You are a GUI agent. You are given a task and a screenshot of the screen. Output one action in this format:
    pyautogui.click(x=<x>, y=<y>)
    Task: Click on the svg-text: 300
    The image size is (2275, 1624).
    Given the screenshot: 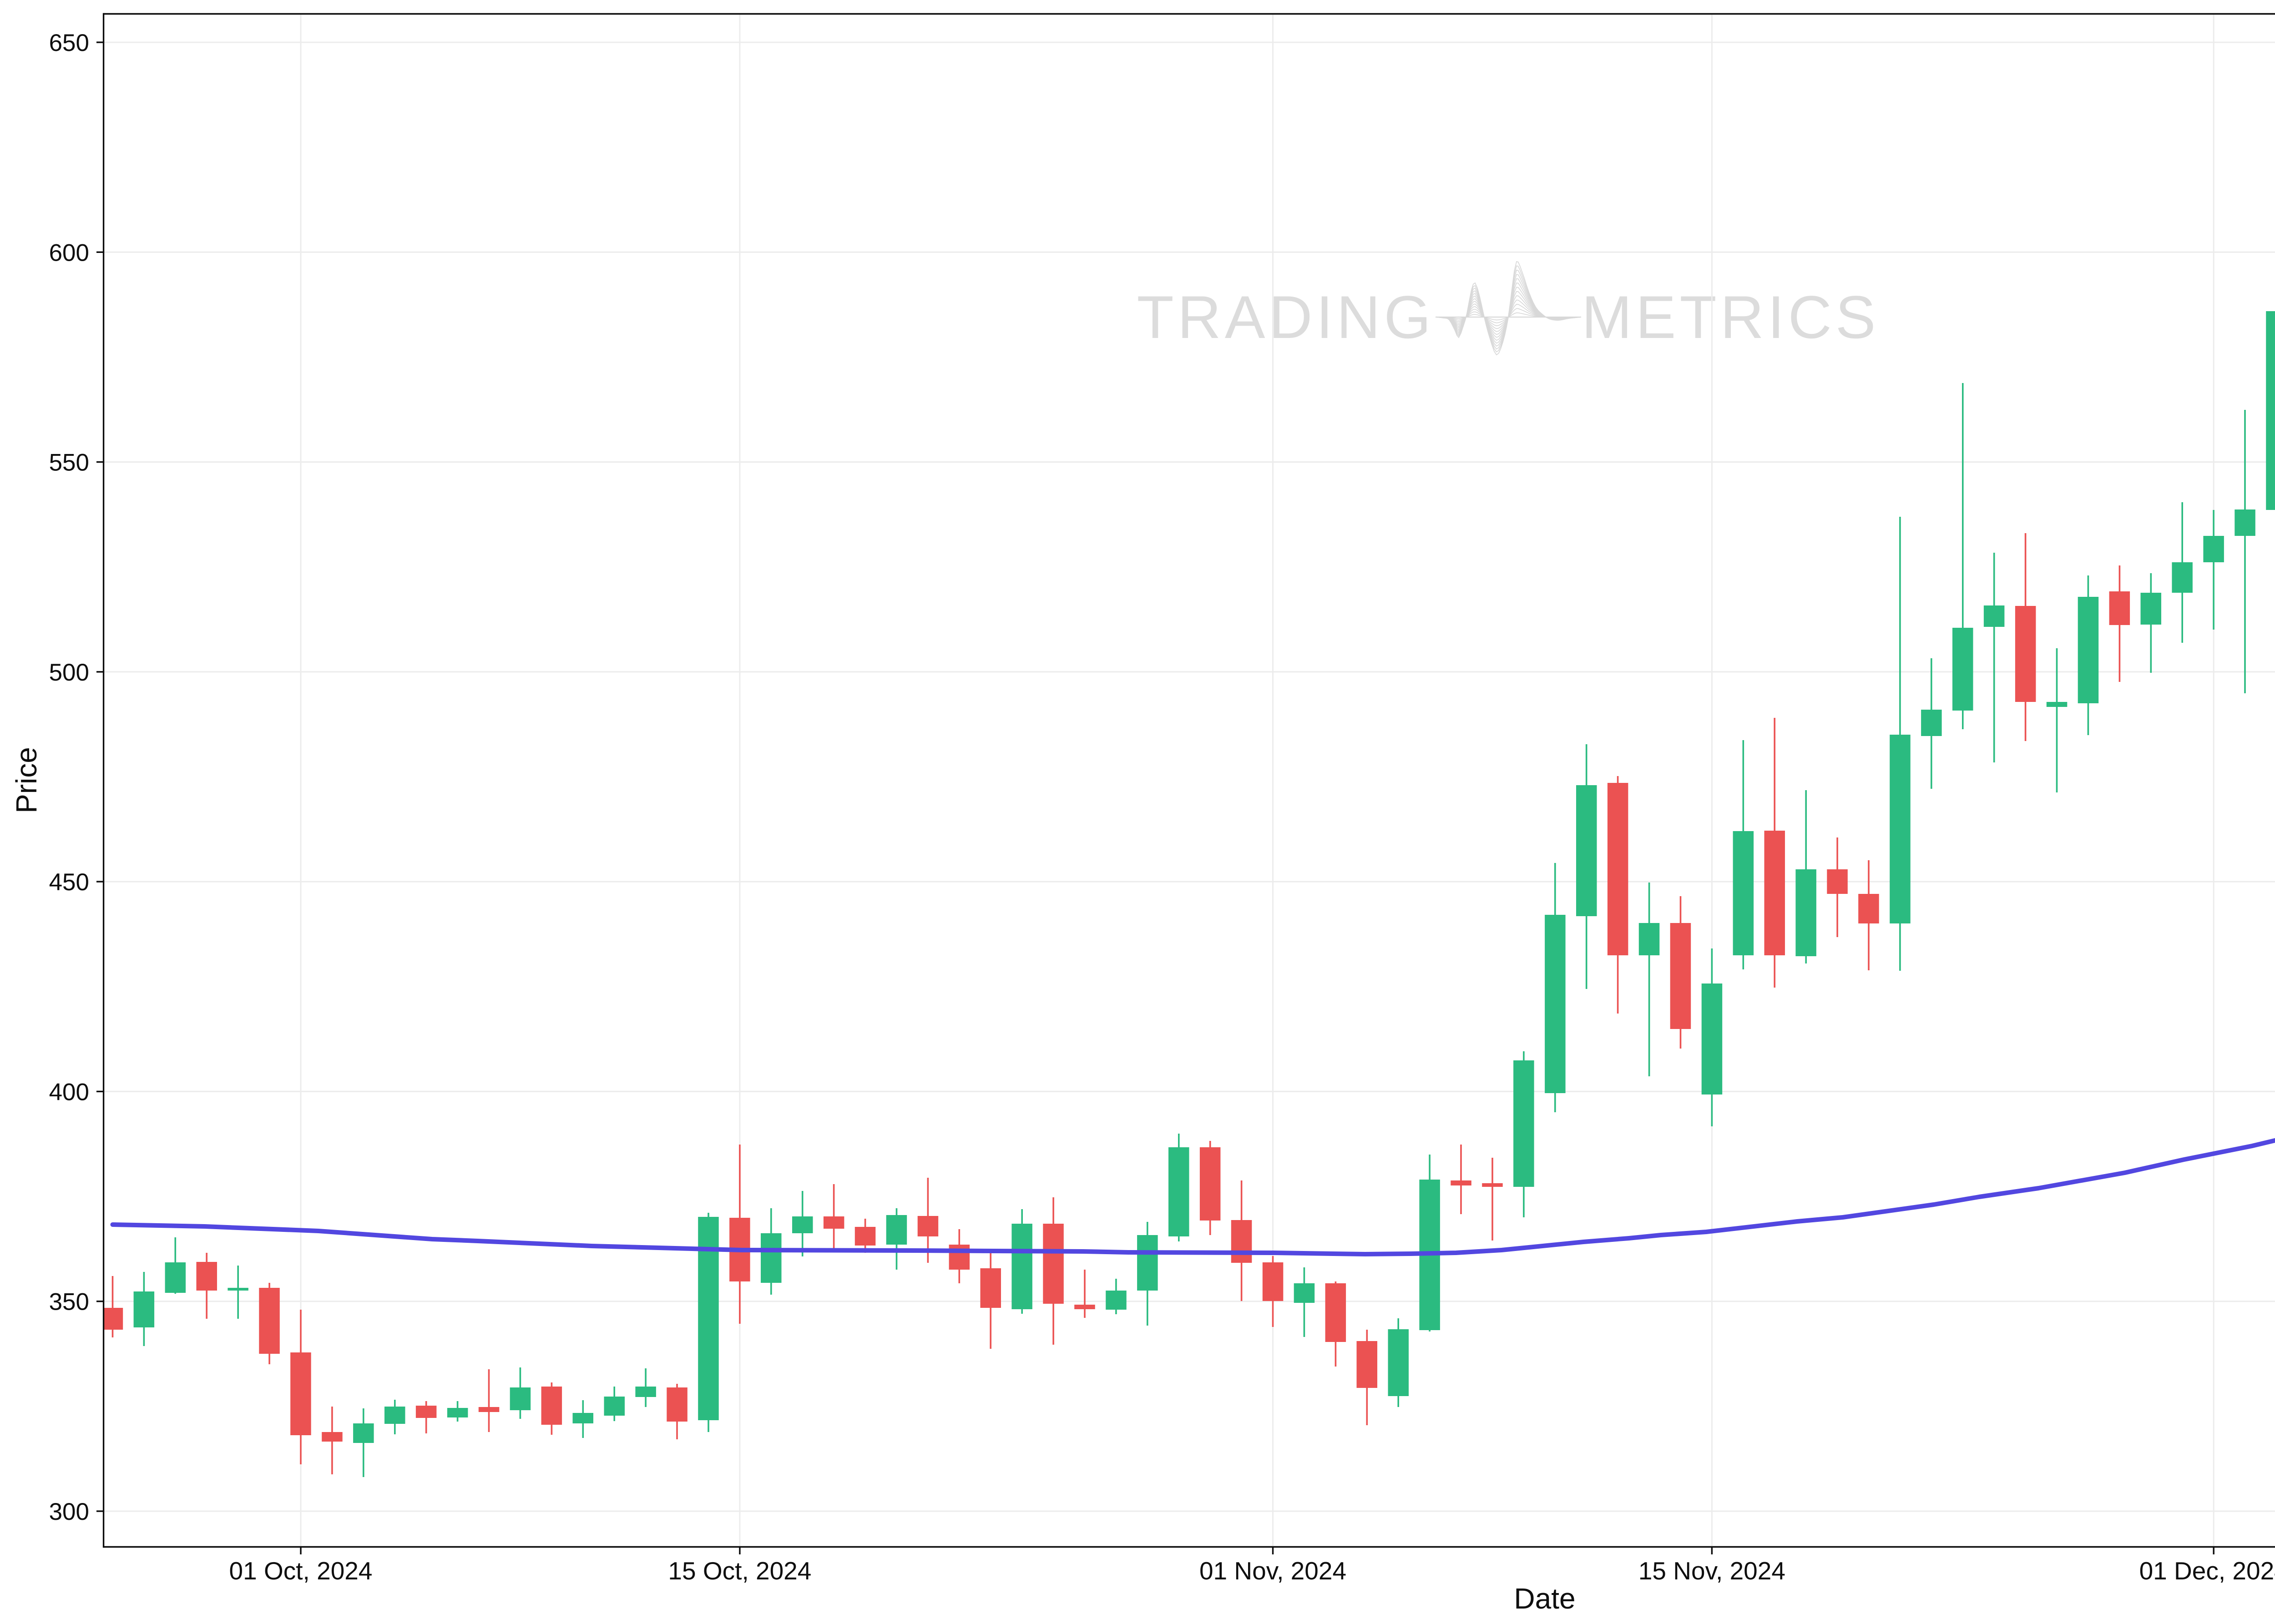 What is the action you would take?
    pyautogui.click(x=69, y=1511)
    